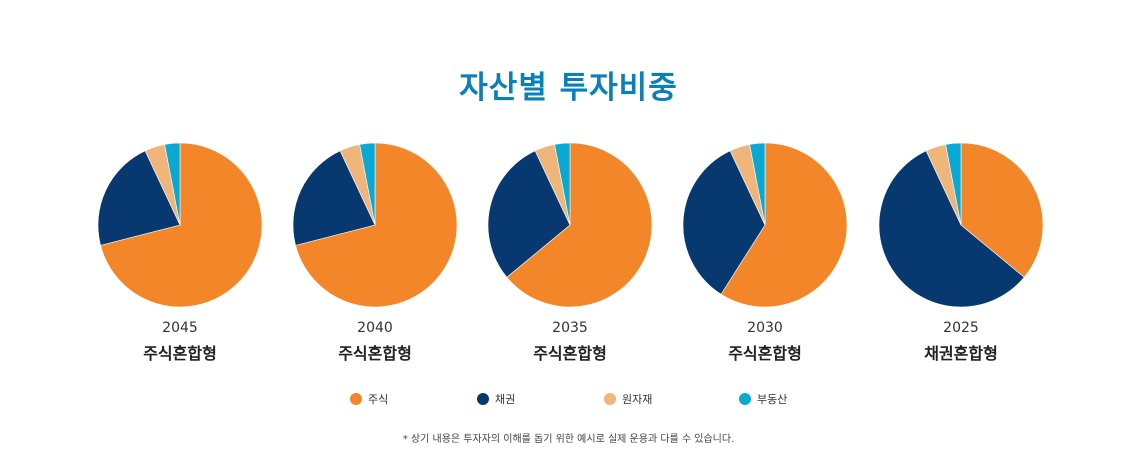 Image resolution: width=1137 pixels, height=472 pixels. What do you see at coordinates (961, 353) in the screenshot?
I see `pie-fund-name: 채권혼합형` at bounding box center [961, 353].